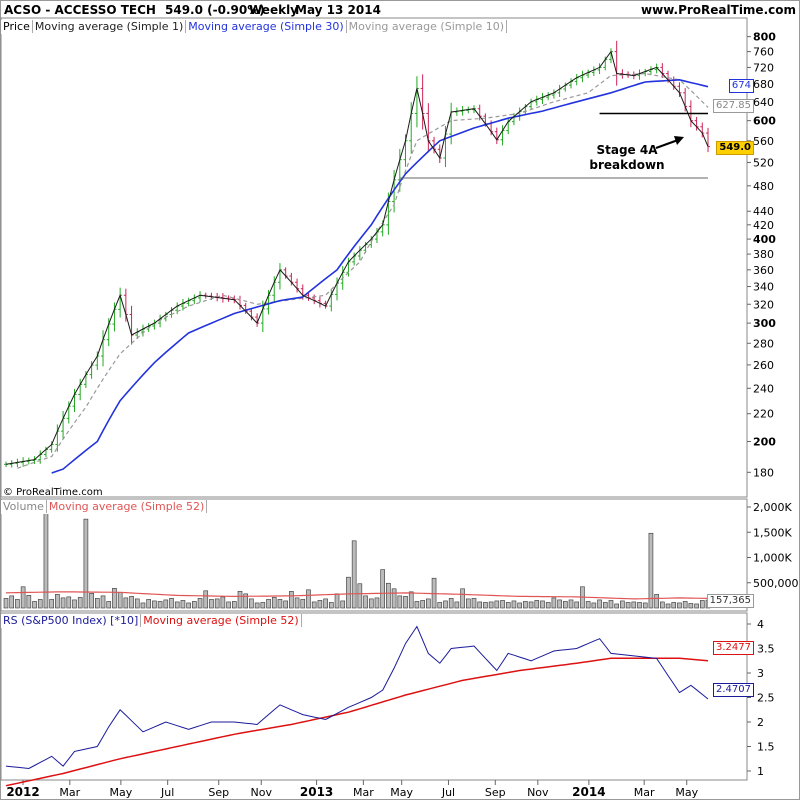  I want to click on price-ytick-label: 480, so click(763, 186).